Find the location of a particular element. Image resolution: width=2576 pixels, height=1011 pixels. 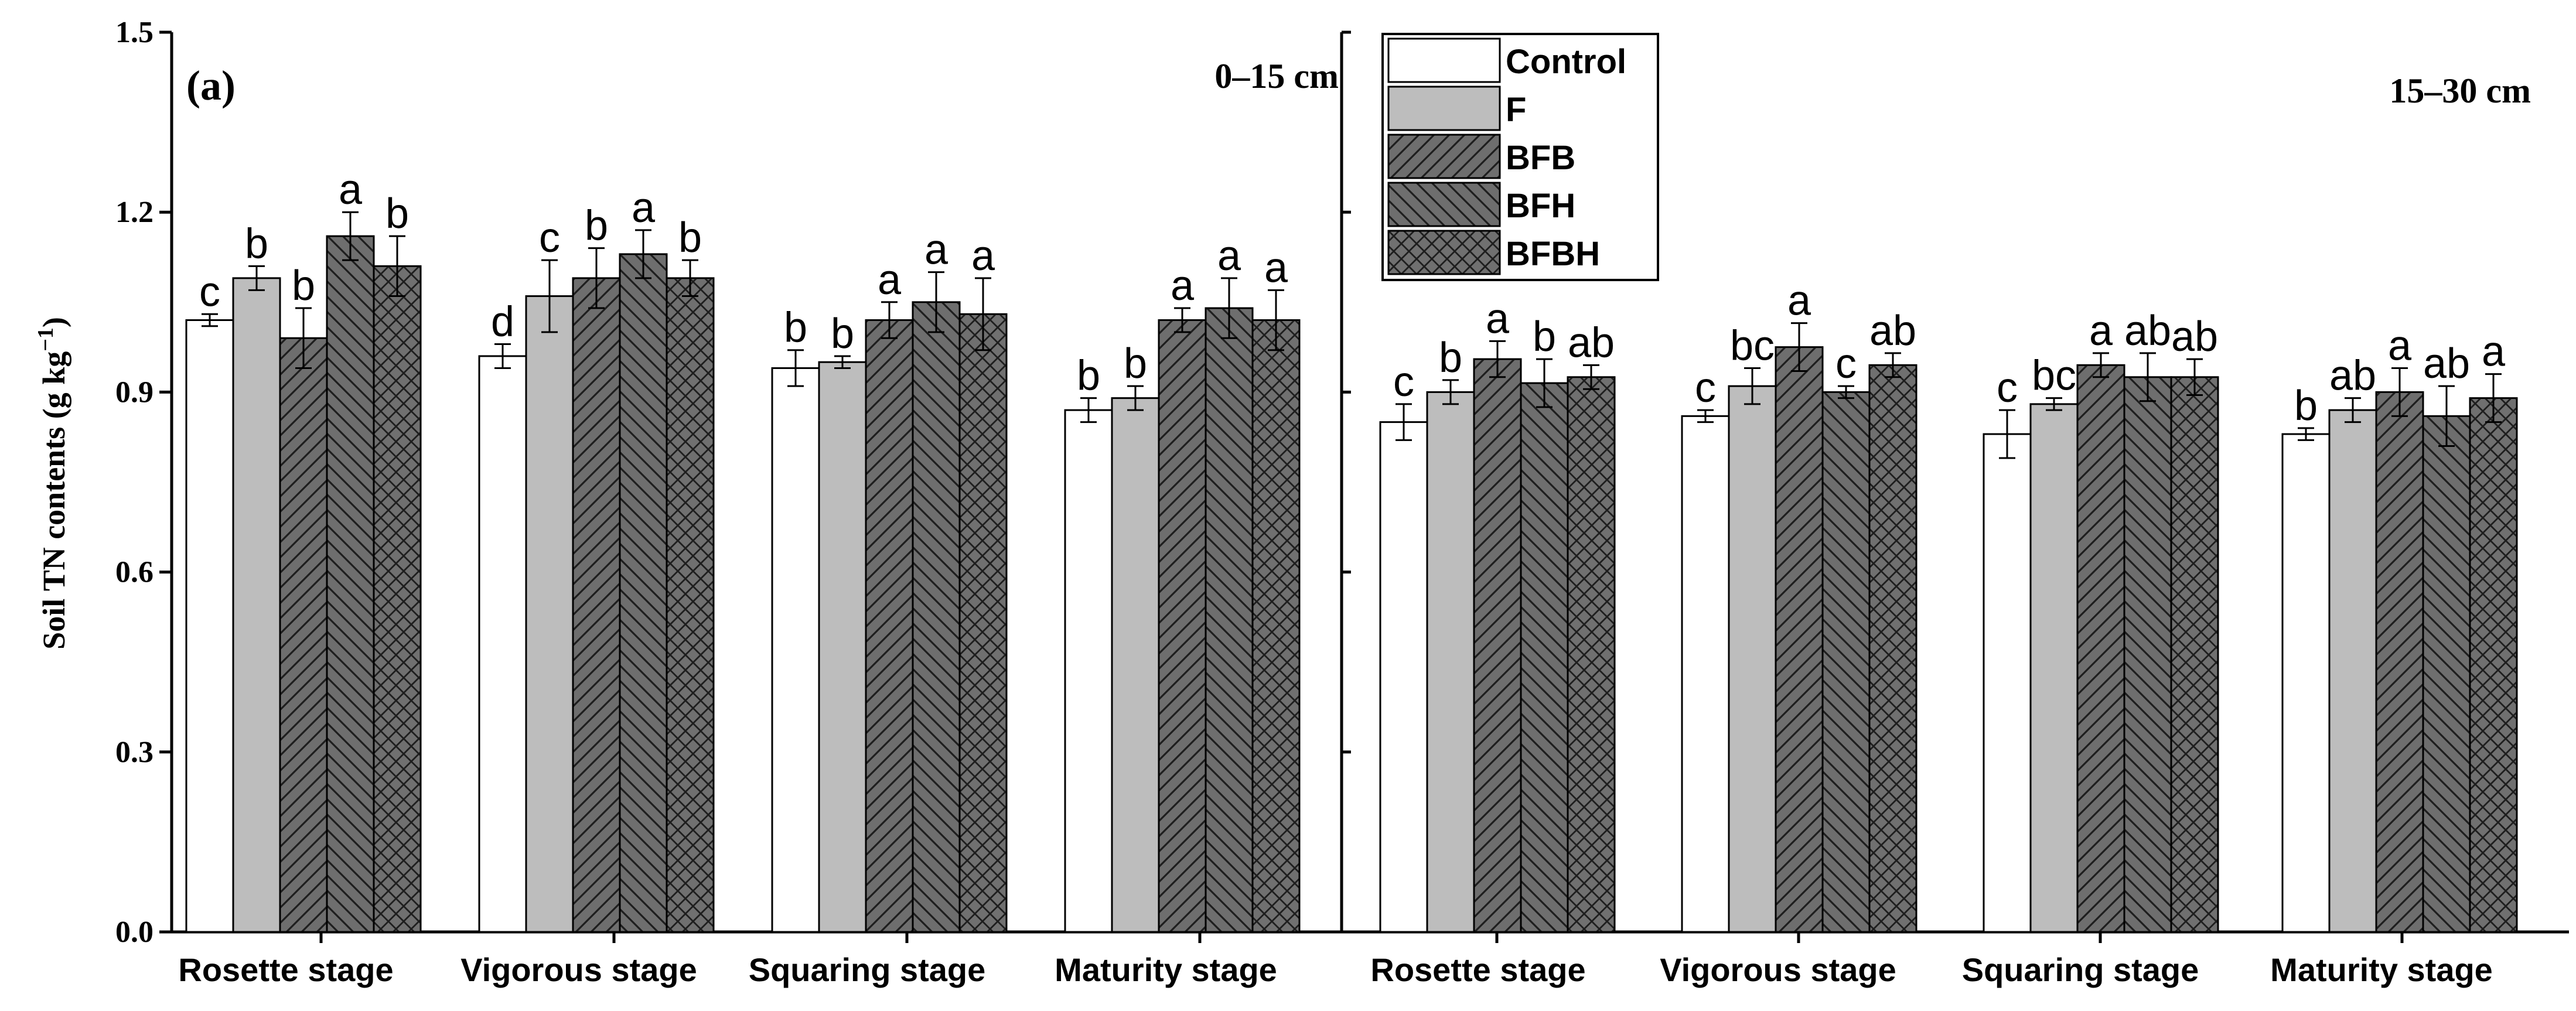

sig-letter-bfh-0: b is located at coordinates (1544, 336).